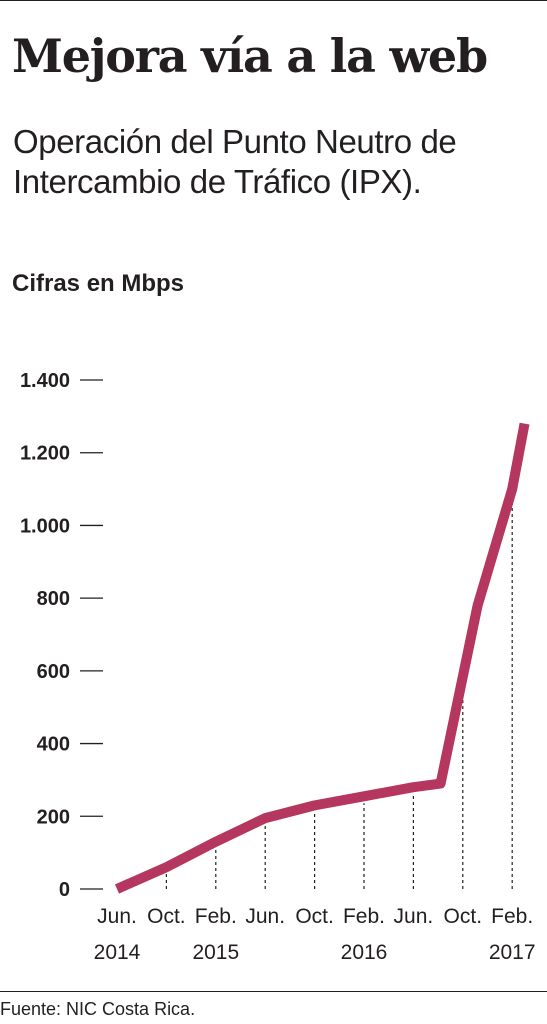 The height and width of the screenshot is (1024, 547). Describe the element at coordinates (53, 745) in the screenshot. I see `y-tick-label: 400` at that location.